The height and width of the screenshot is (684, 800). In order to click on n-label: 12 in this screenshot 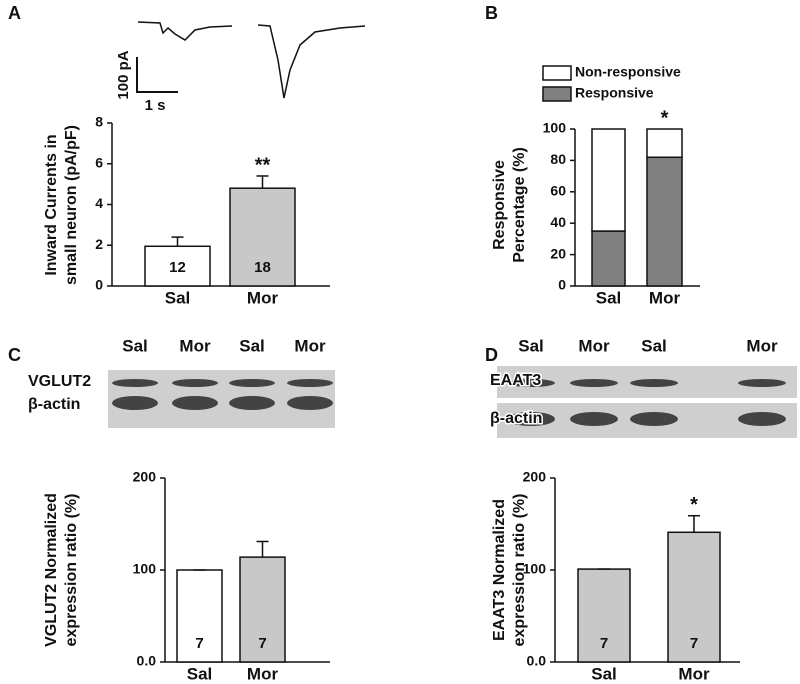, I will do `click(177, 267)`.